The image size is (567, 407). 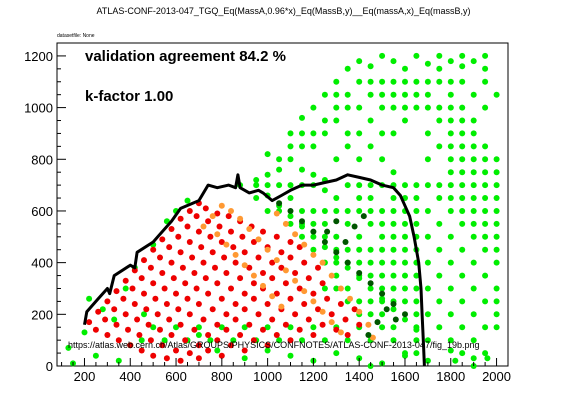 What do you see at coordinates (42, 211) in the screenshot?
I see `y-tick-label-3: 600` at bounding box center [42, 211].